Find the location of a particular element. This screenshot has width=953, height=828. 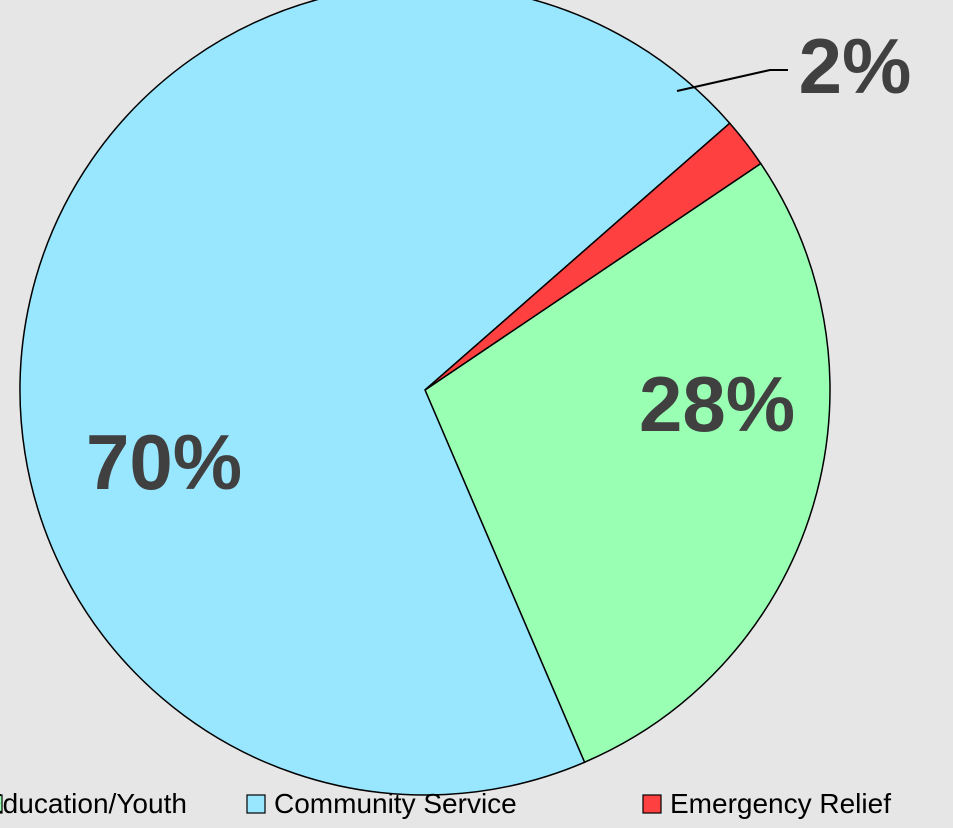

legend-label-emergency-relief: Emergency Relief is located at coordinates (780, 803).